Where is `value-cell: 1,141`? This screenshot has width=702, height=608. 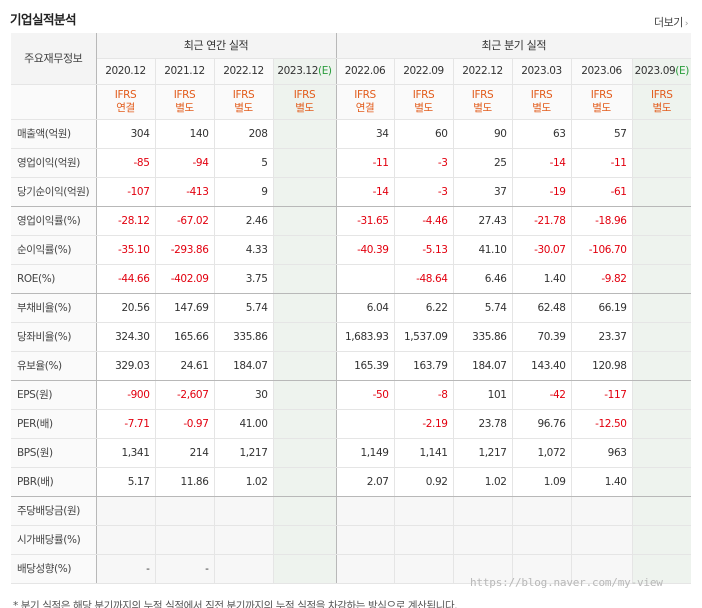 value-cell: 1,141 is located at coordinates (424, 453).